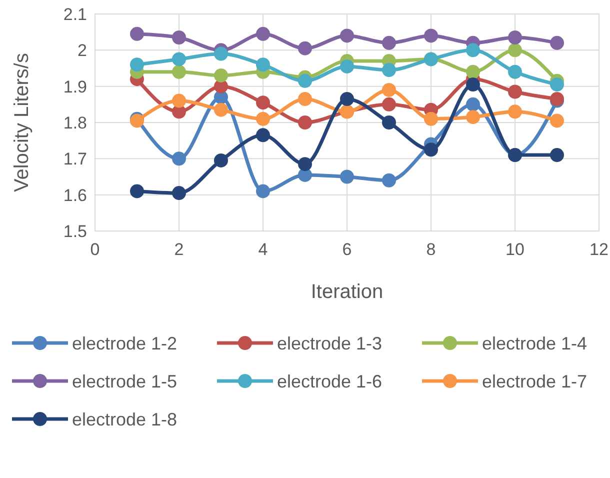 Image resolution: width=610 pixels, height=478 pixels. I want to click on y-tick-label: 2.1, so click(75, 14).